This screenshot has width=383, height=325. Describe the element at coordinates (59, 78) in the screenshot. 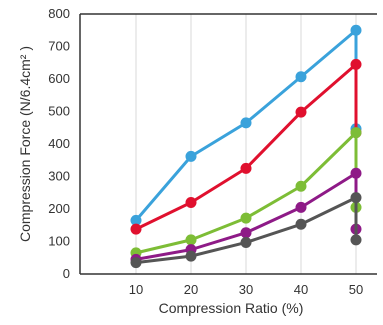

I see `y-tick-label: 600` at that location.